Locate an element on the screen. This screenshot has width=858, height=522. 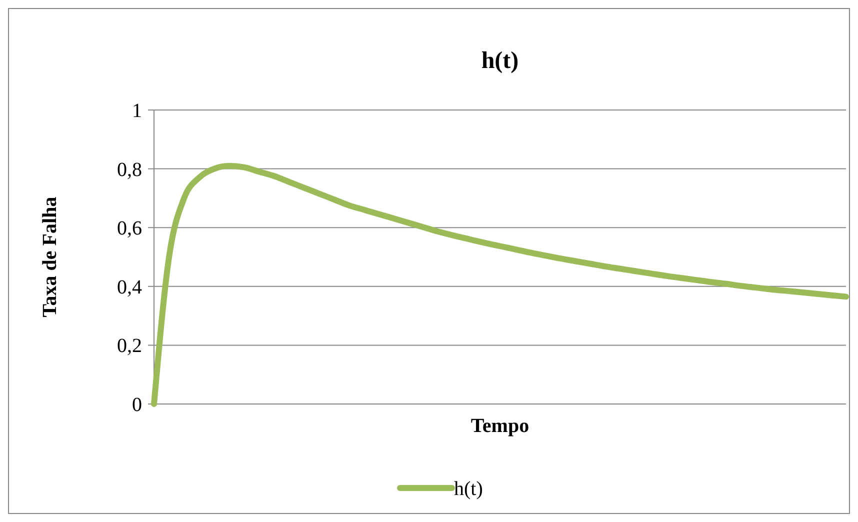
chart-title: h(t) is located at coordinates (500, 61).